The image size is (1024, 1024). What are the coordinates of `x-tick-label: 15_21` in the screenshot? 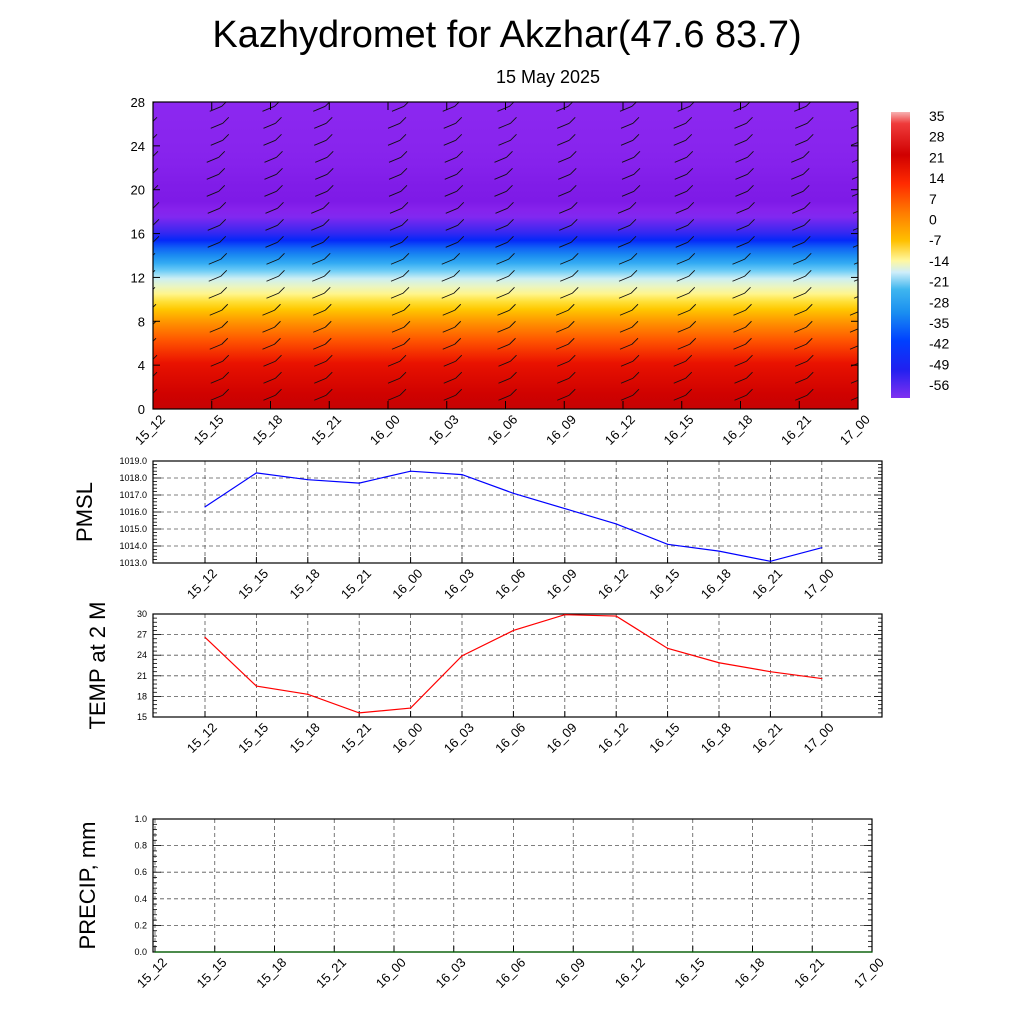 It's located at (331, 973).